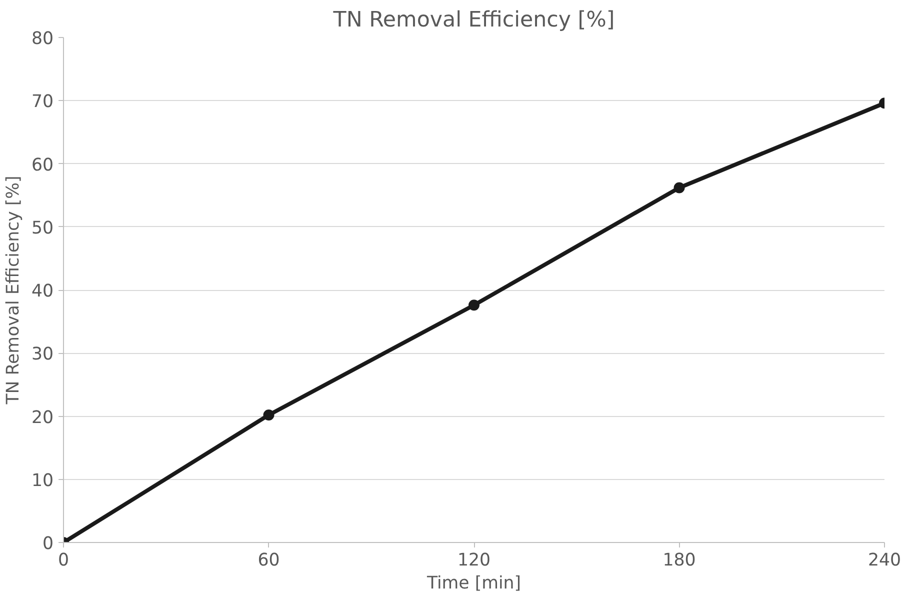  Describe the element at coordinates (42, 102) in the screenshot. I see `y-tick-label: 70` at that location.